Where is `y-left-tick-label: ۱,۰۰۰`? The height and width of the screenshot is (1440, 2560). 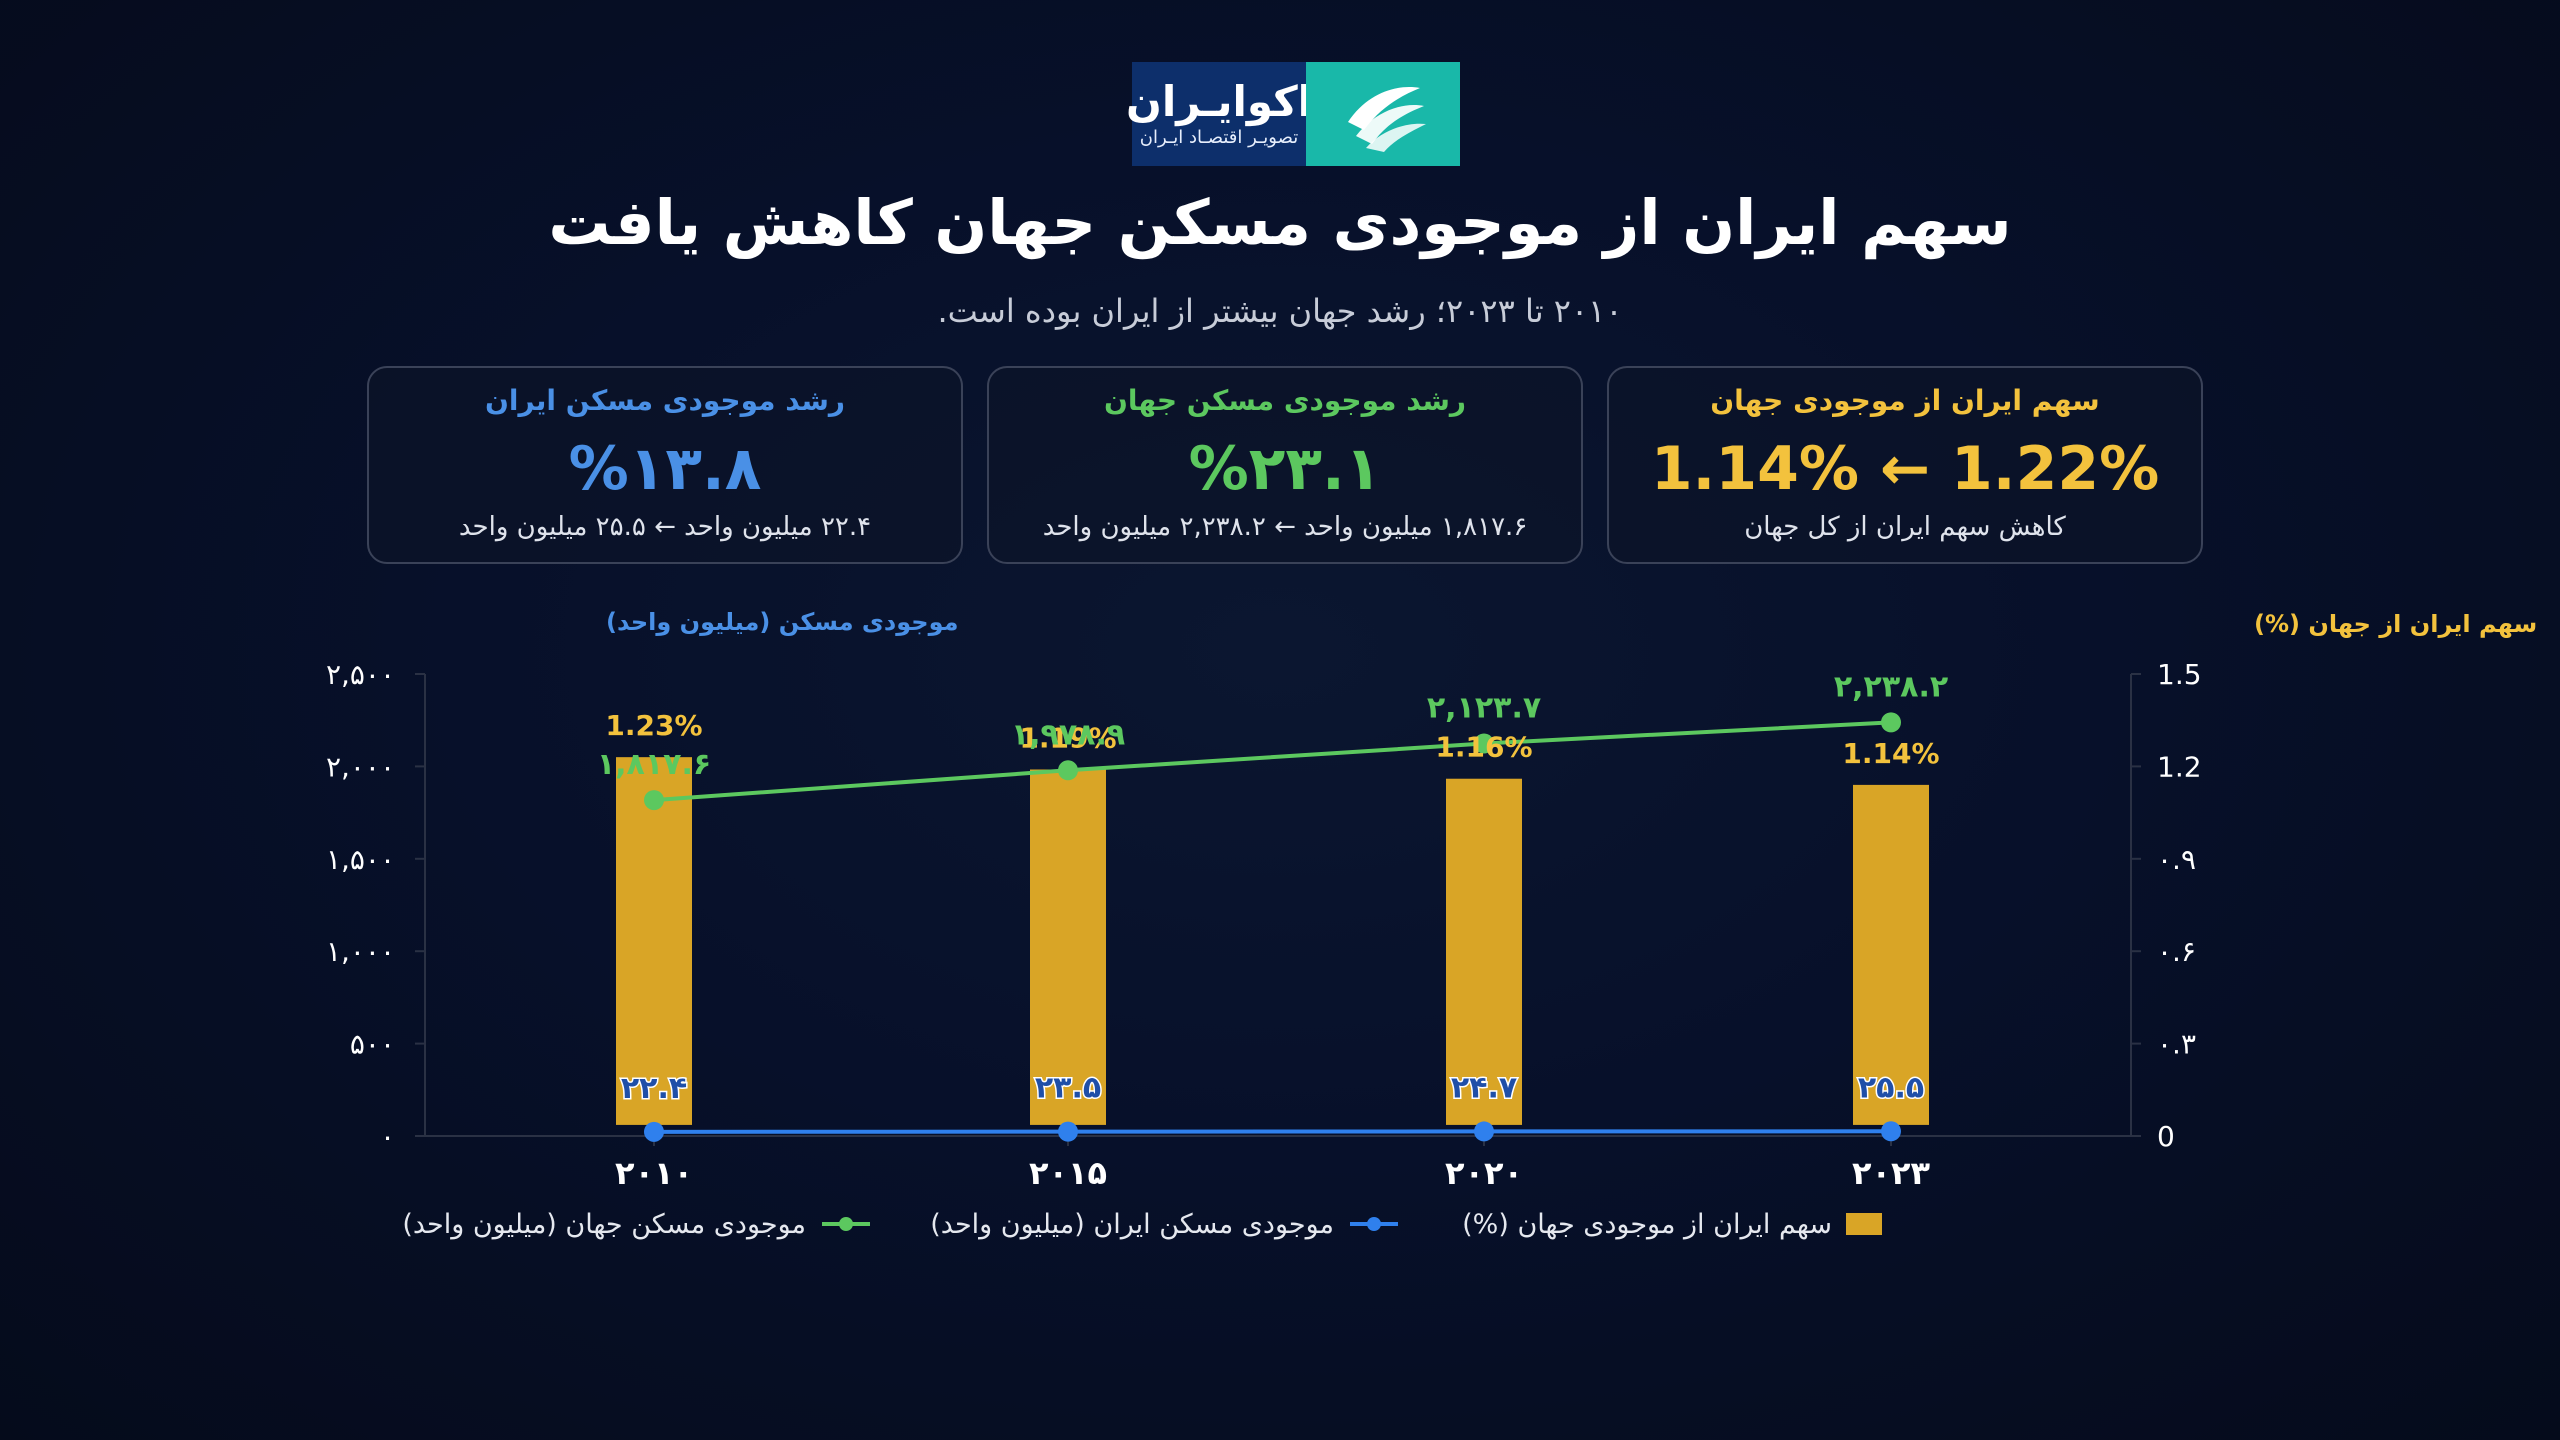 y-left-tick-label: ۱,۰۰۰ is located at coordinates (360, 951).